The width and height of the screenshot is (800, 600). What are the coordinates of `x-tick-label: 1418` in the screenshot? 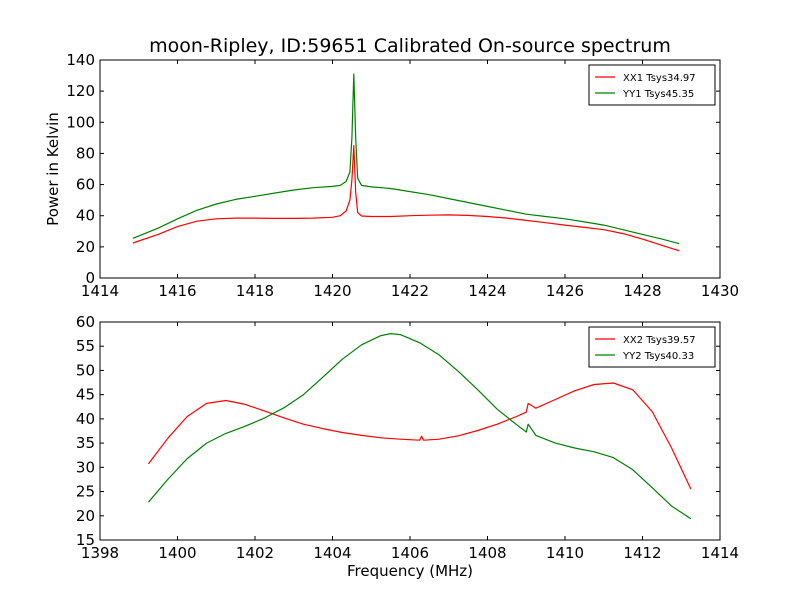 It's located at (255, 291).